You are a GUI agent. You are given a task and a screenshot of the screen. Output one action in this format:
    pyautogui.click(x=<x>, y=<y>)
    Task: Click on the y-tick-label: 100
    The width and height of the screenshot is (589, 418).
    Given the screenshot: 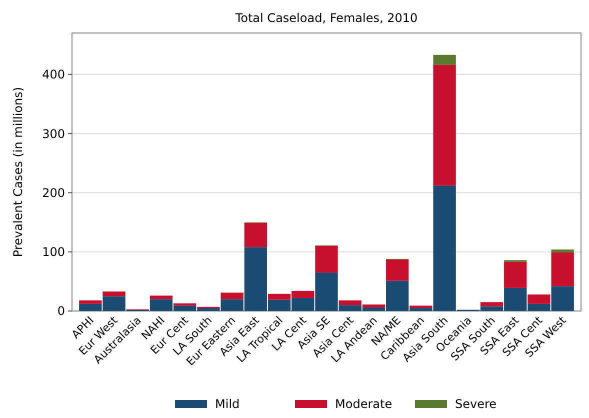 What is the action you would take?
    pyautogui.click(x=53, y=252)
    